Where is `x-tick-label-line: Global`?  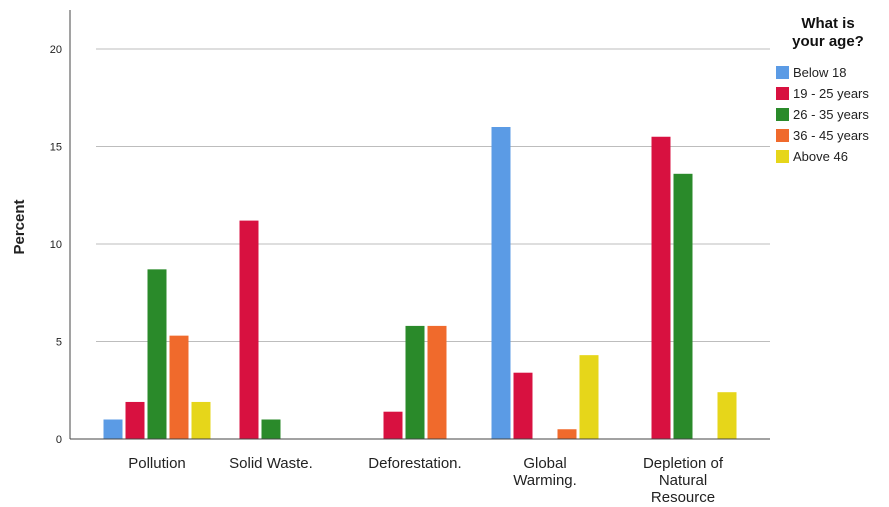 x-tick-label-line: Global is located at coordinates (544, 463).